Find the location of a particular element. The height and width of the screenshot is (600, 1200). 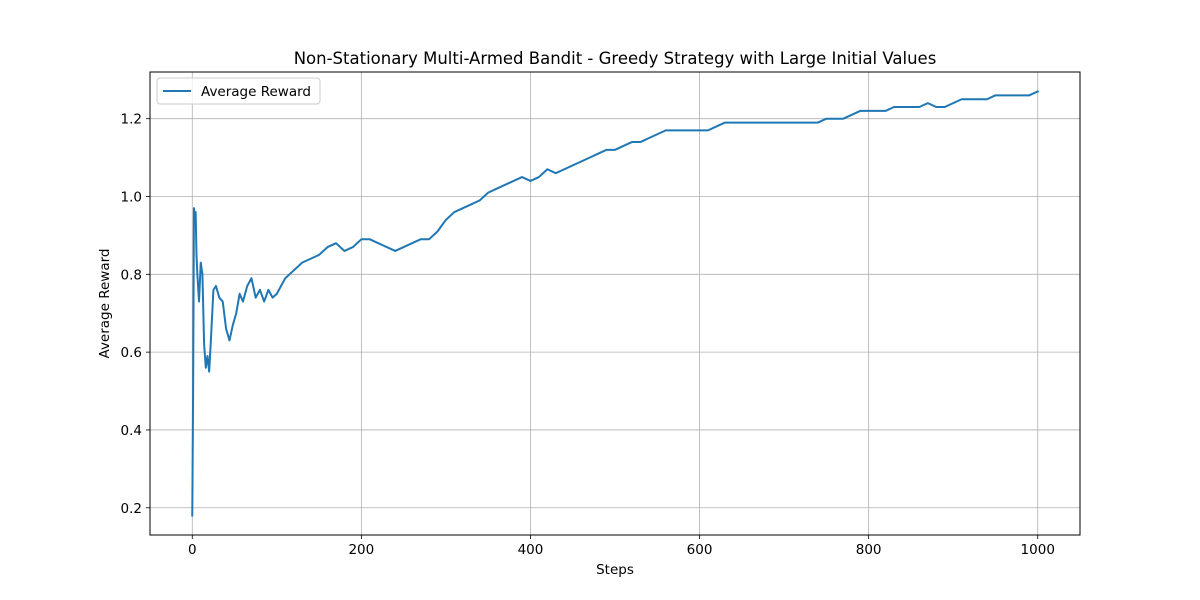

x-tick-labels: 0 200 400 600 800 1000 is located at coordinates (621, 550).